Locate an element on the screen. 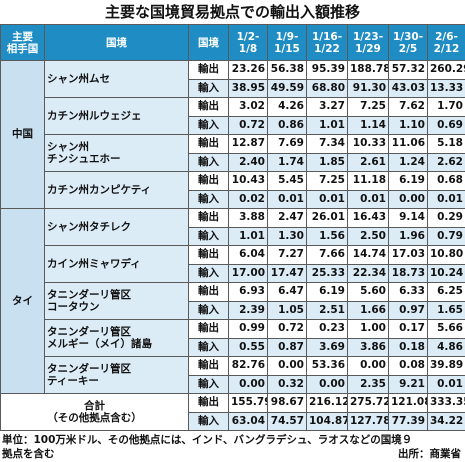 This screenshot has width=465, height=462. value-cell: 38.95 is located at coordinates (248, 88).